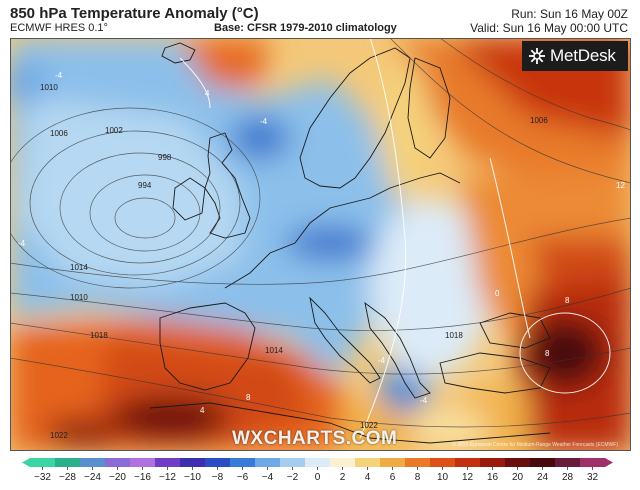 This screenshot has width=640, height=490. I want to click on scale-tick-label: 8, so click(418, 477).